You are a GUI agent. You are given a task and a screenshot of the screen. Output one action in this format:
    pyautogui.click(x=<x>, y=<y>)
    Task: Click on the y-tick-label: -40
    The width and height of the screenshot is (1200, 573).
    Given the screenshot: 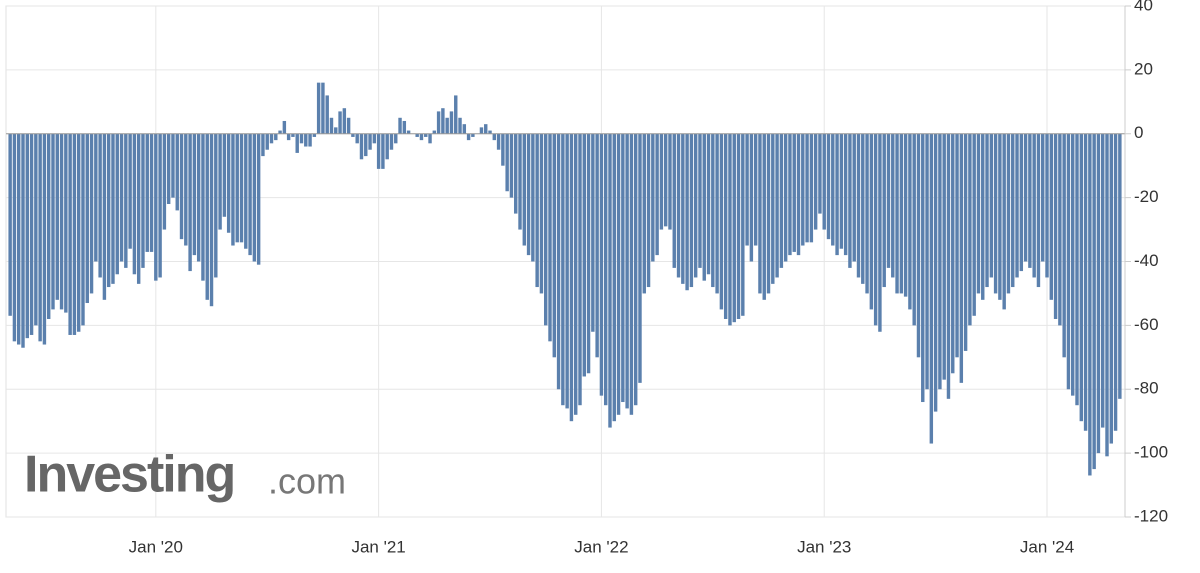 What is the action you would take?
    pyautogui.click(x=1146, y=260)
    